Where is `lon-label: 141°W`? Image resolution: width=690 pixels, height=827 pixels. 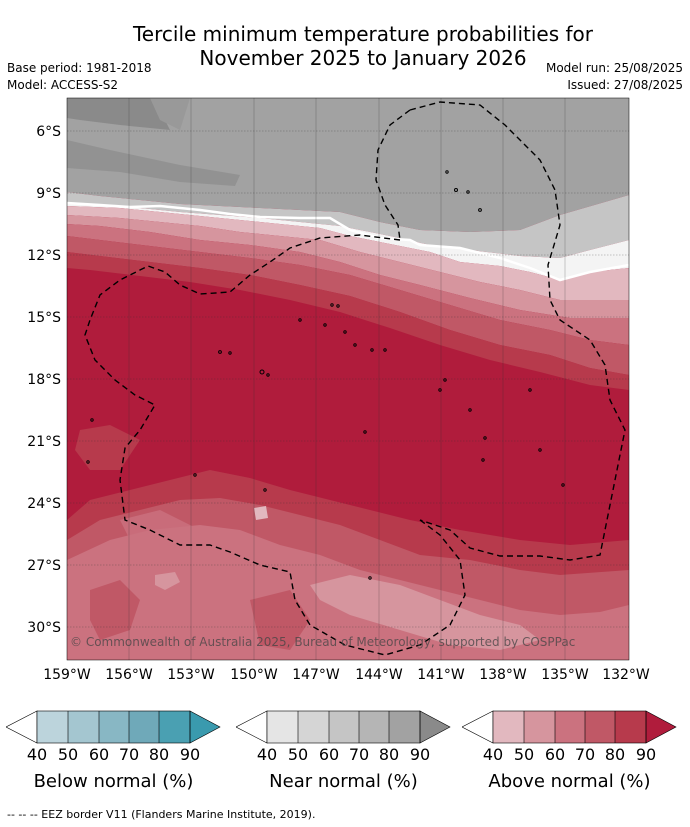 lon-label: 141°W is located at coordinates (441, 675).